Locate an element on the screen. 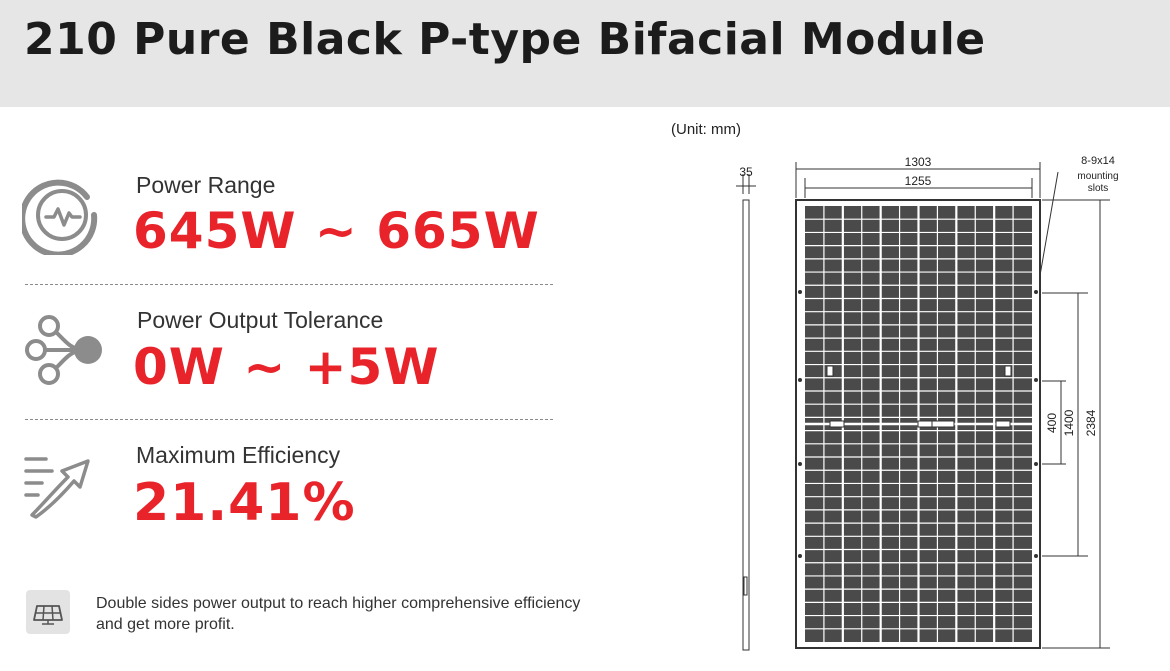  height-dimension: 2384 is located at coordinates (1091, 422).